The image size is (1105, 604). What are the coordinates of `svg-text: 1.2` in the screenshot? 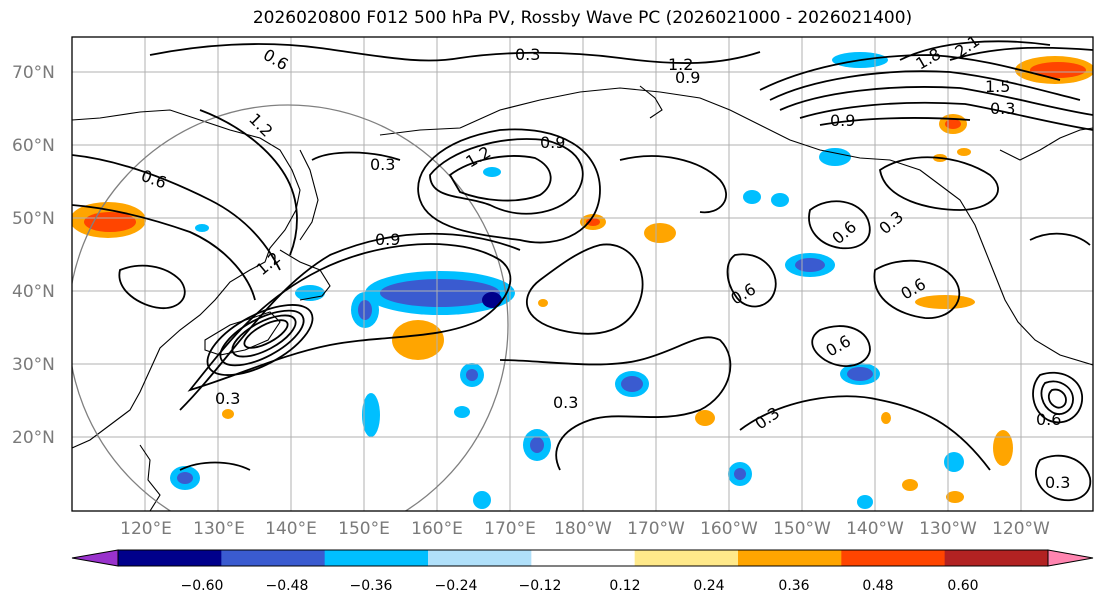 It's located at (680, 64).